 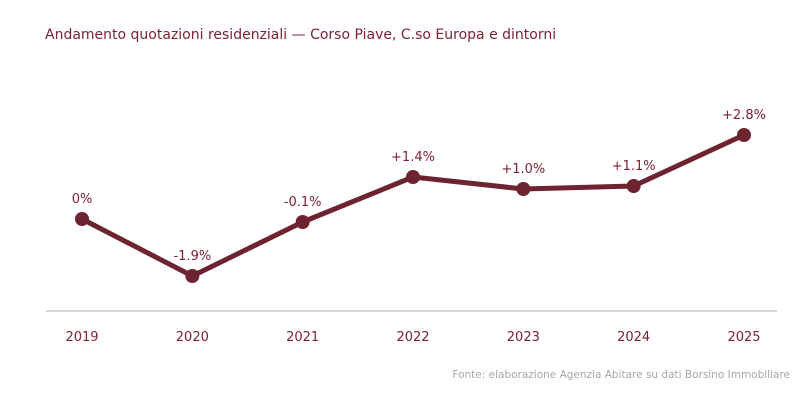 I want to click on x-tick-label: 2021, so click(x=302, y=337).